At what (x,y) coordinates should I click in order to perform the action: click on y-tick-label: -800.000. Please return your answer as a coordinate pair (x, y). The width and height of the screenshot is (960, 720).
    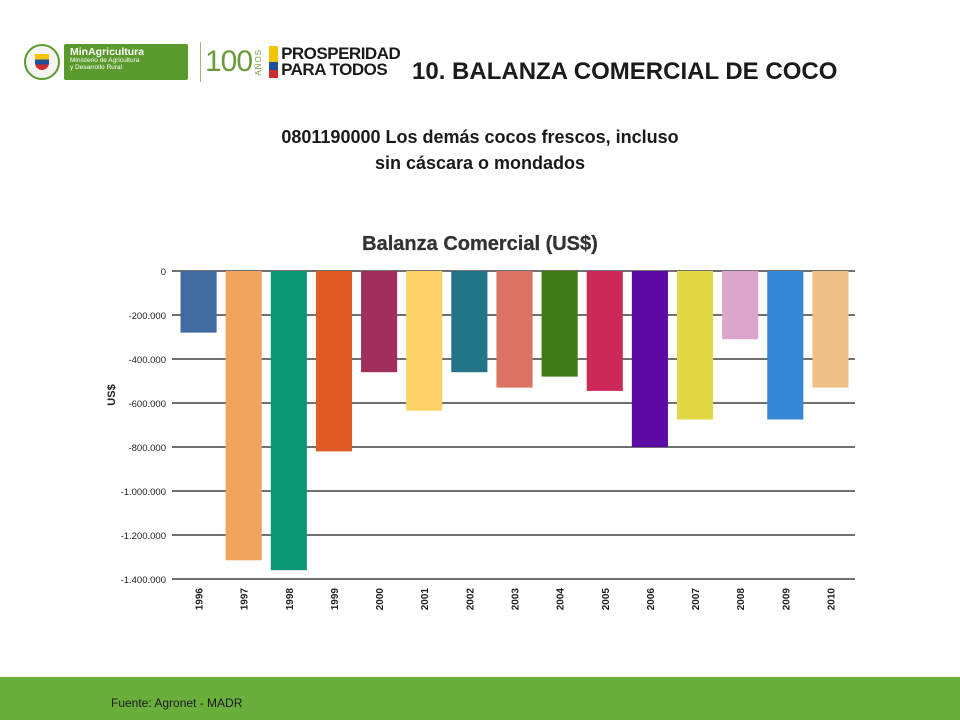
    Looking at the image, I should click on (147, 448).